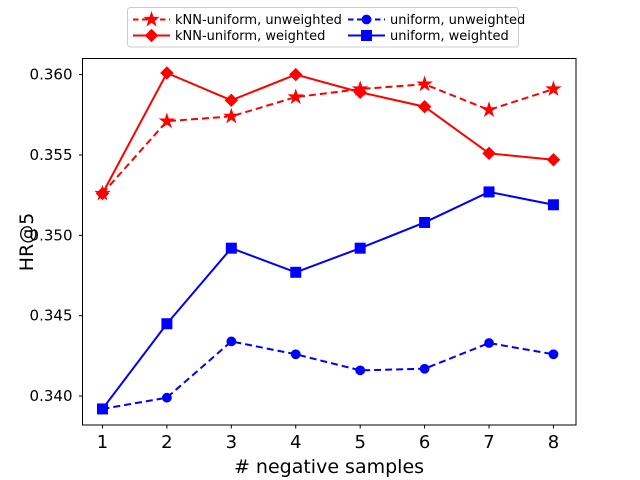 Image resolution: width=640 pixels, height=480 pixels. I want to click on y-axis-label: HR@5, so click(27, 242).